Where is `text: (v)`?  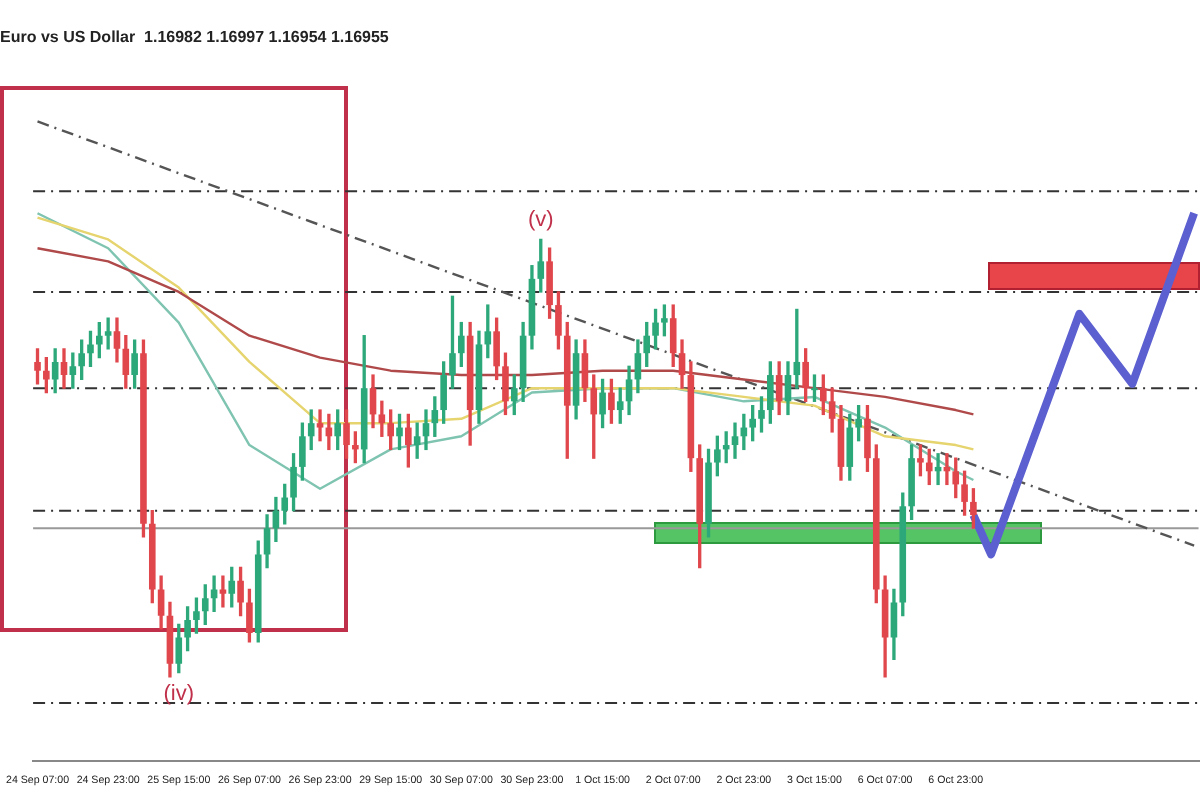 text: (v) is located at coordinates (540, 219).